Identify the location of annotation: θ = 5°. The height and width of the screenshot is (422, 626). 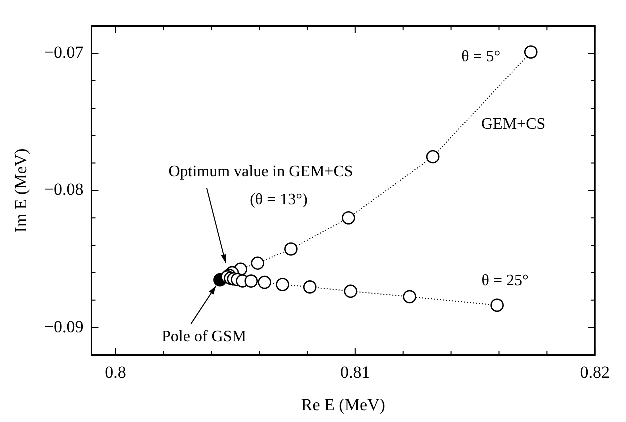
(481, 57).